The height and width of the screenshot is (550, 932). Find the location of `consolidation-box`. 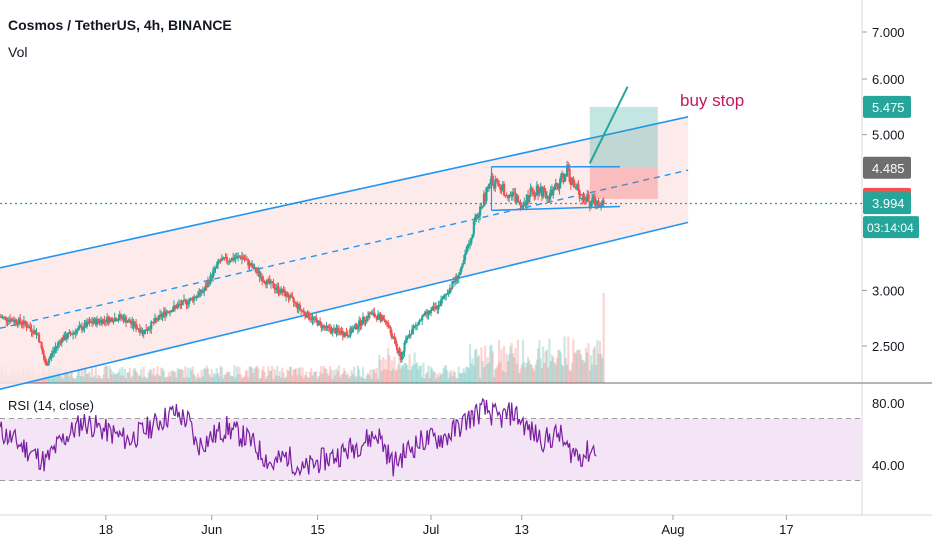

consolidation-box is located at coordinates (555, 188).